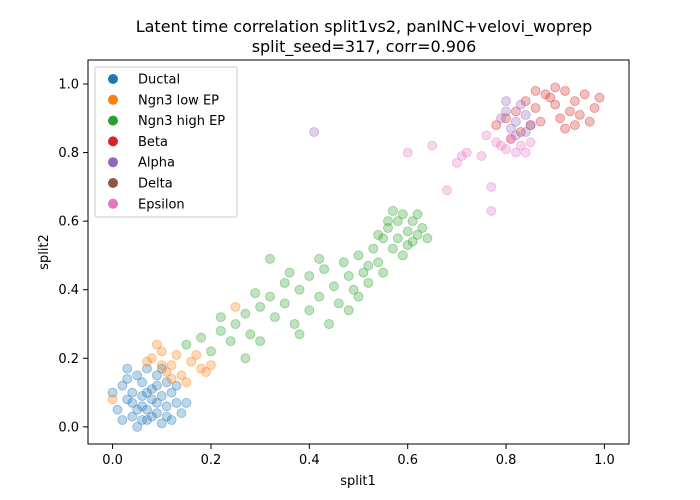  What do you see at coordinates (309, 460) in the screenshot?
I see `x-tick-label: 0.4` at bounding box center [309, 460].